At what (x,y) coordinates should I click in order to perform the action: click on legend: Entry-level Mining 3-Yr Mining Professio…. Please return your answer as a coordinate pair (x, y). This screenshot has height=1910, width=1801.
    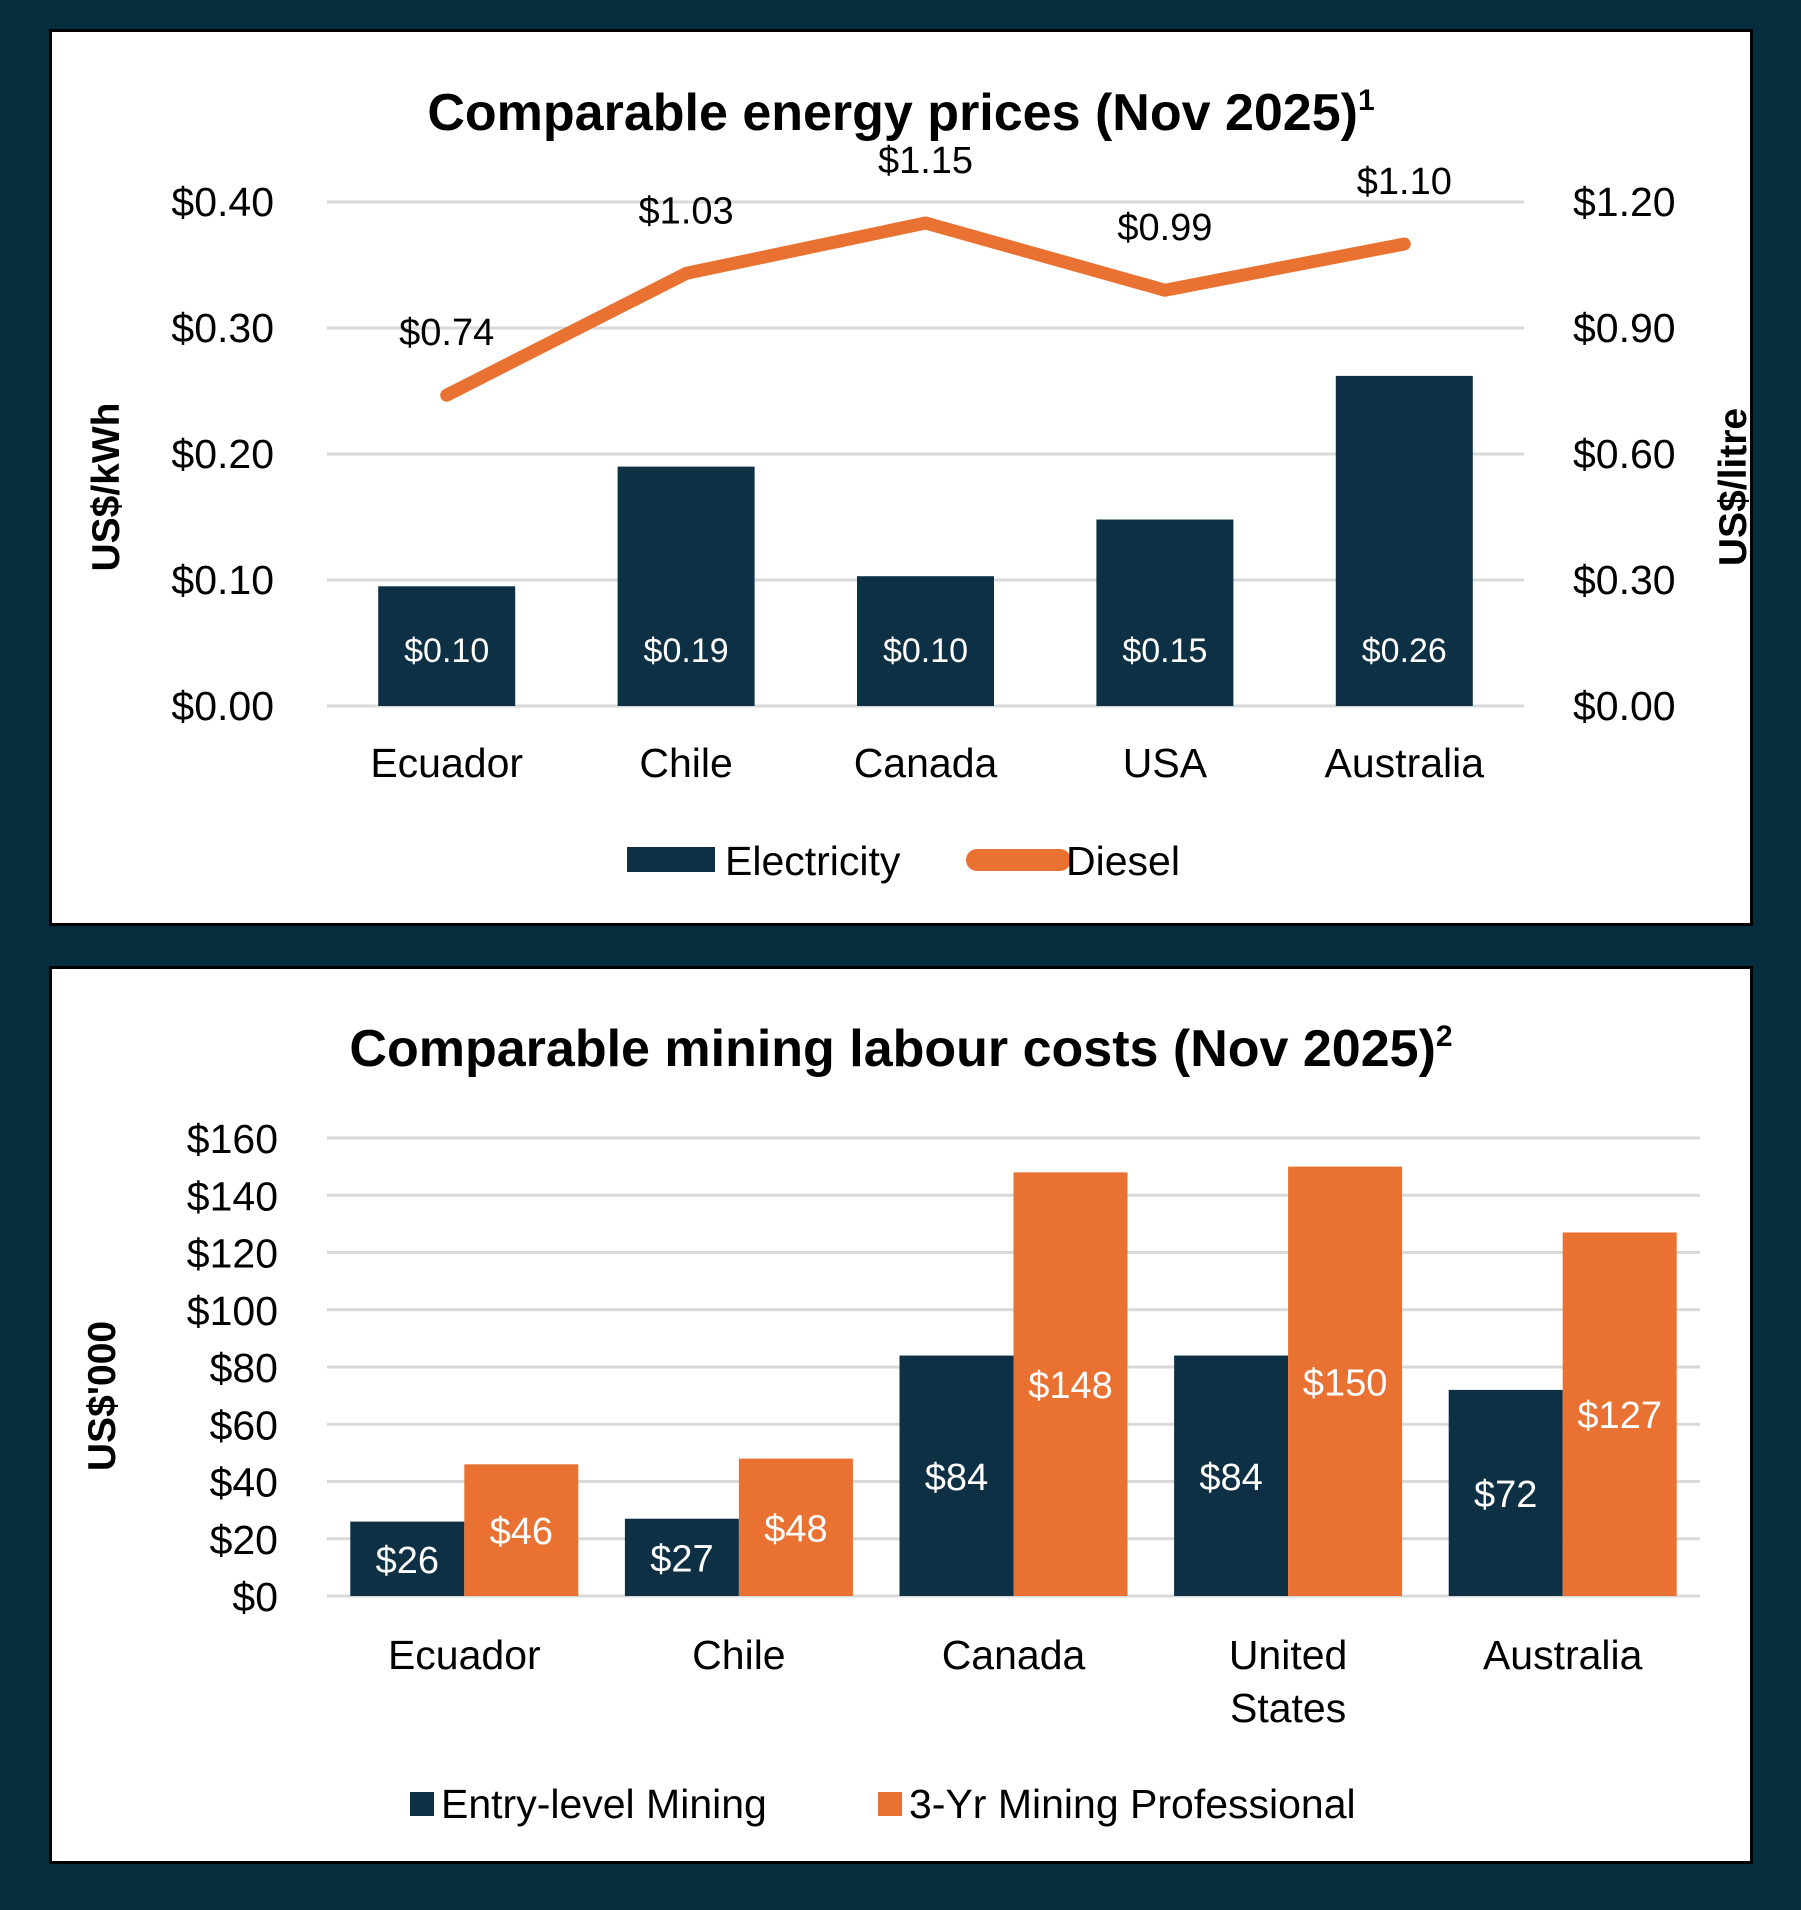
    Looking at the image, I should click on (883, 1804).